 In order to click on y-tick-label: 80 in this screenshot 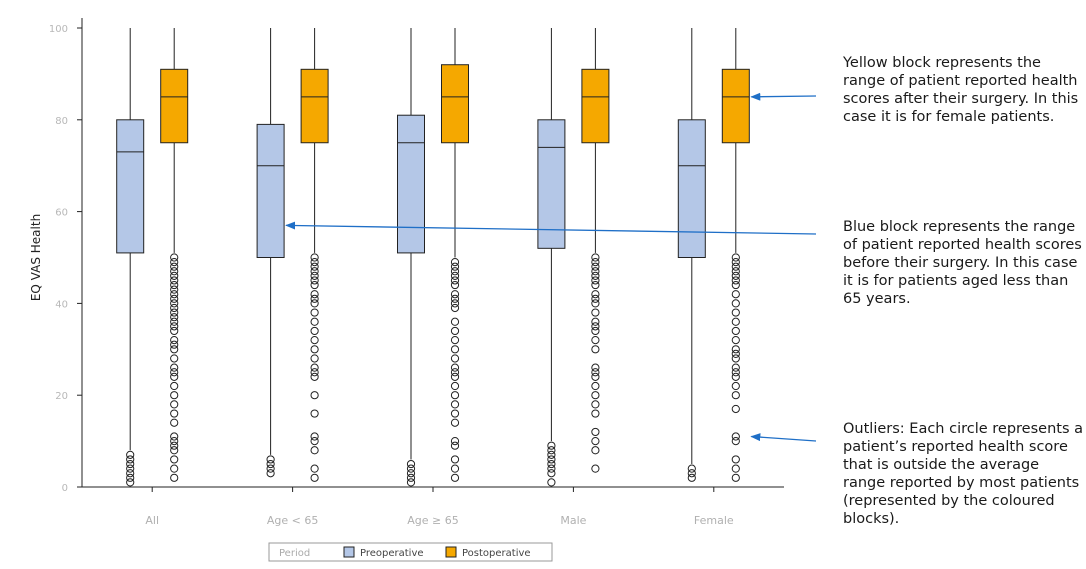, I will do `click(61, 121)`.